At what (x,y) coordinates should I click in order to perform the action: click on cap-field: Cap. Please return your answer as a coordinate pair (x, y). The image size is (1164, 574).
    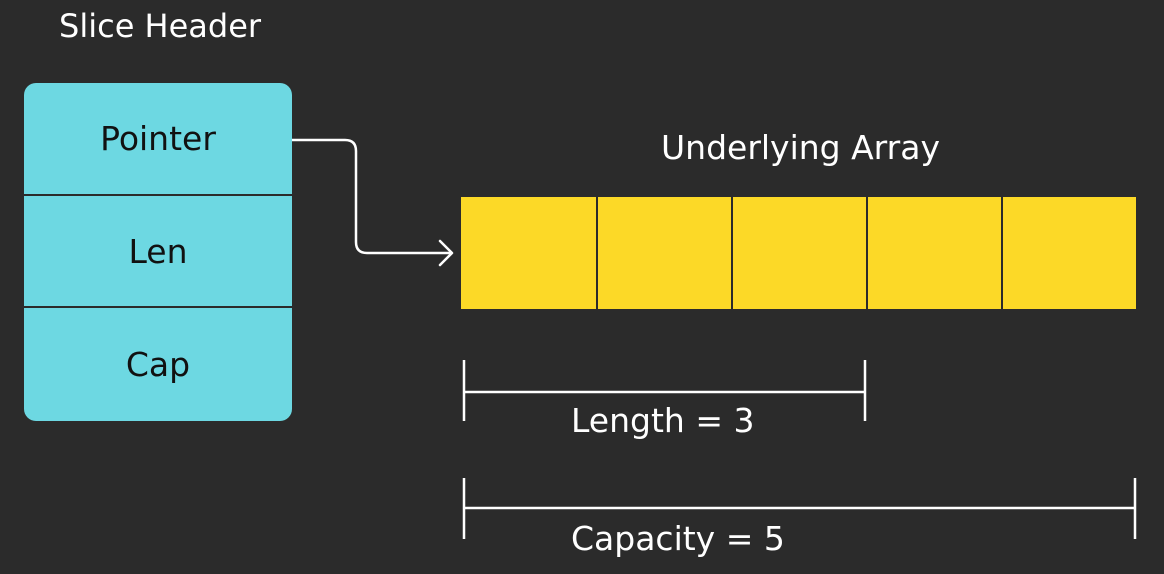
    Looking at the image, I should click on (158, 364).